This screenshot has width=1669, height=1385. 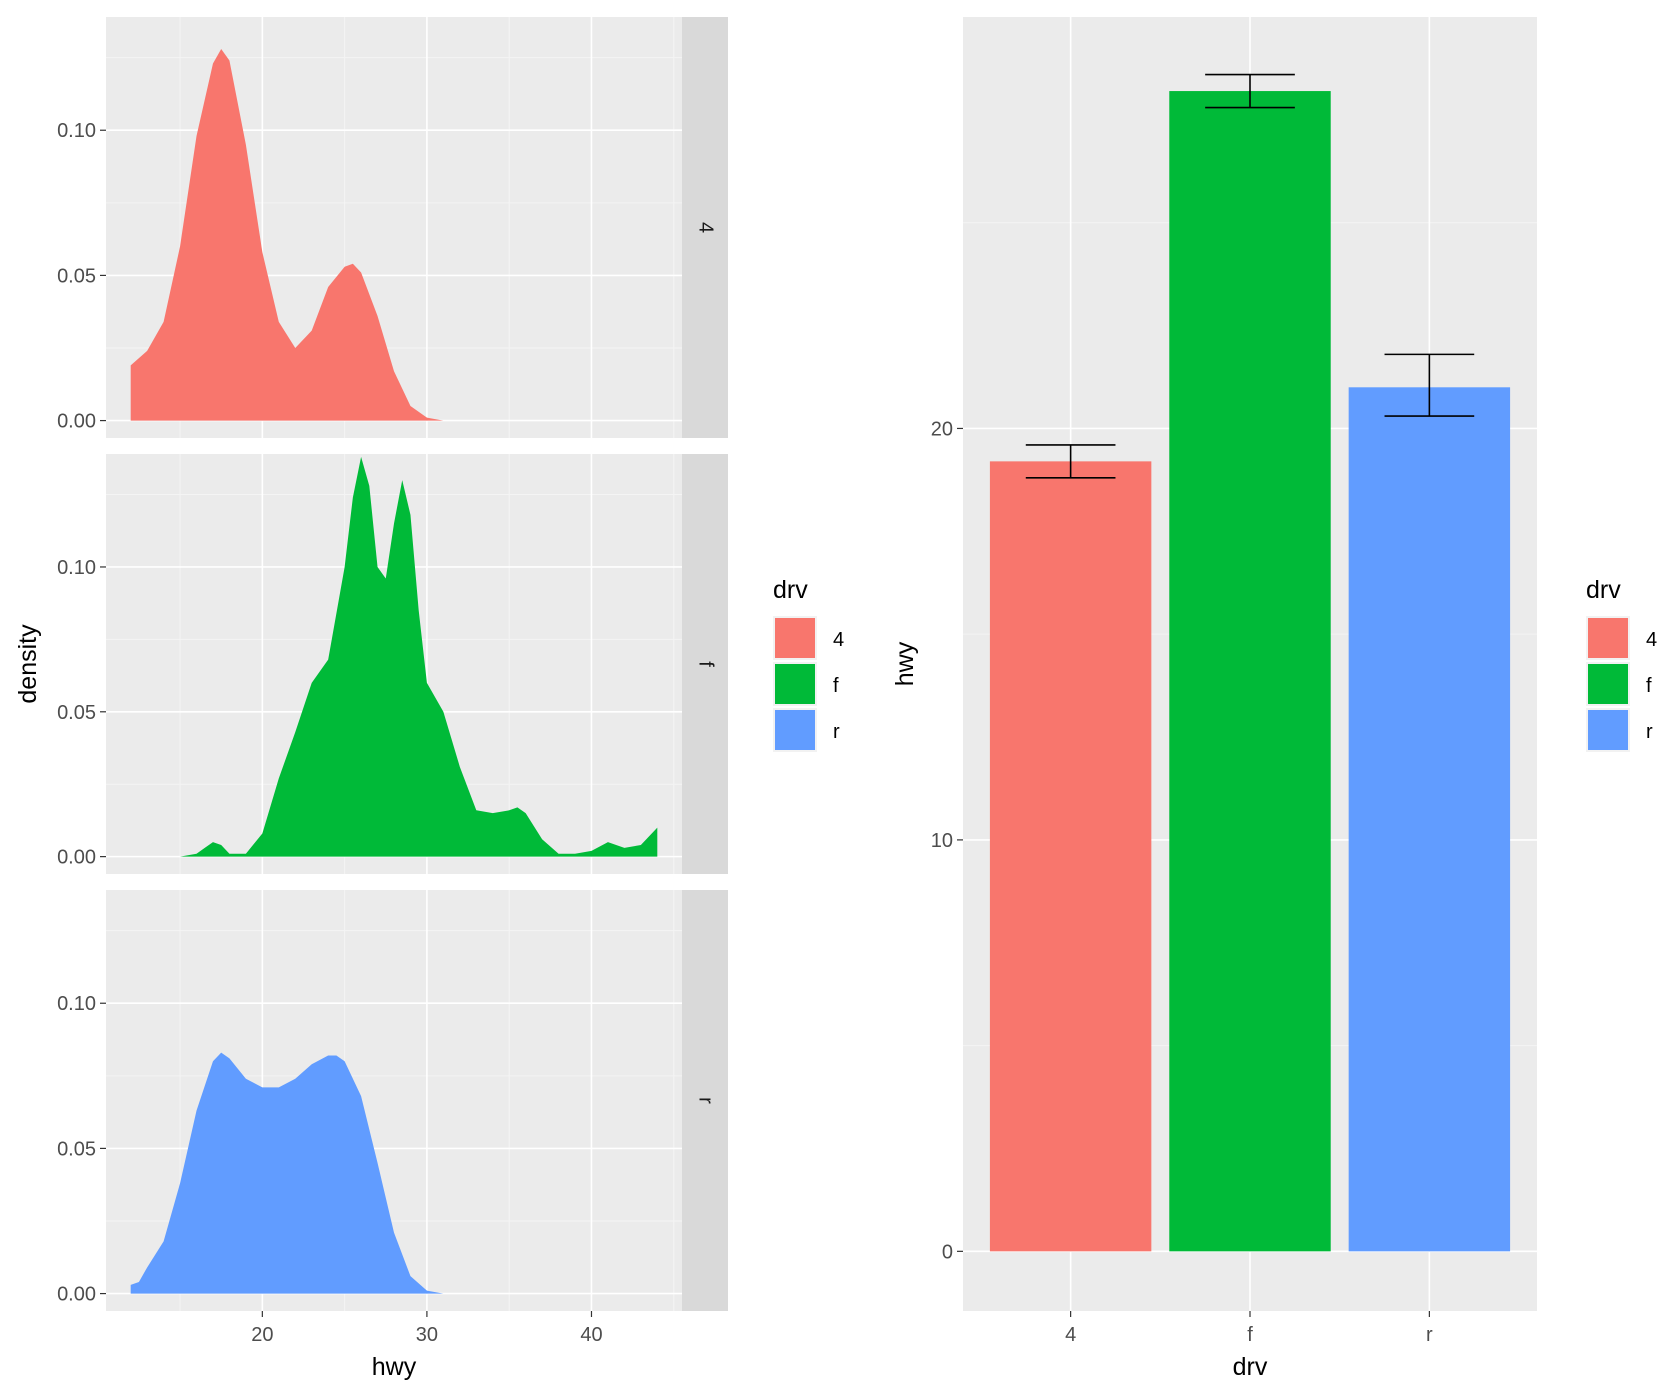 What do you see at coordinates (410, 656) in the screenshot?
I see `density-area-f` at bounding box center [410, 656].